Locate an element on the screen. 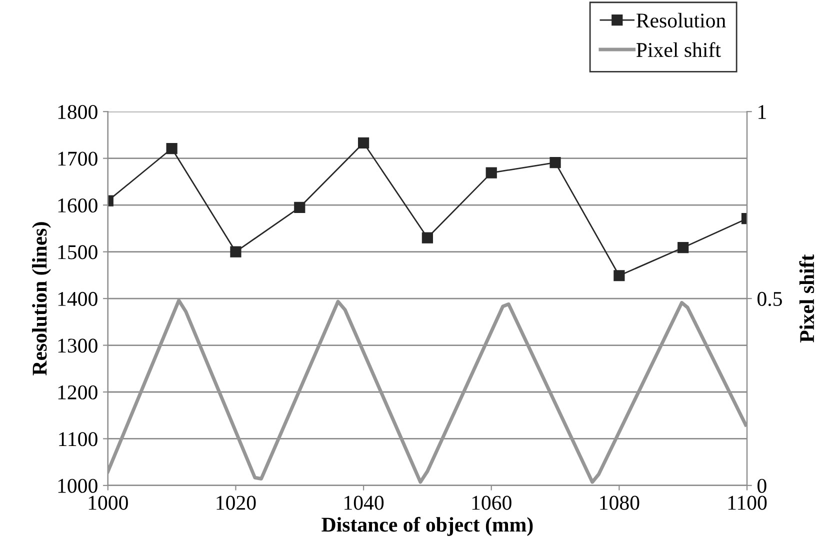 The width and height of the screenshot is (830, 558). y-tick-label: 1300 is located at coordinates (78, 345).